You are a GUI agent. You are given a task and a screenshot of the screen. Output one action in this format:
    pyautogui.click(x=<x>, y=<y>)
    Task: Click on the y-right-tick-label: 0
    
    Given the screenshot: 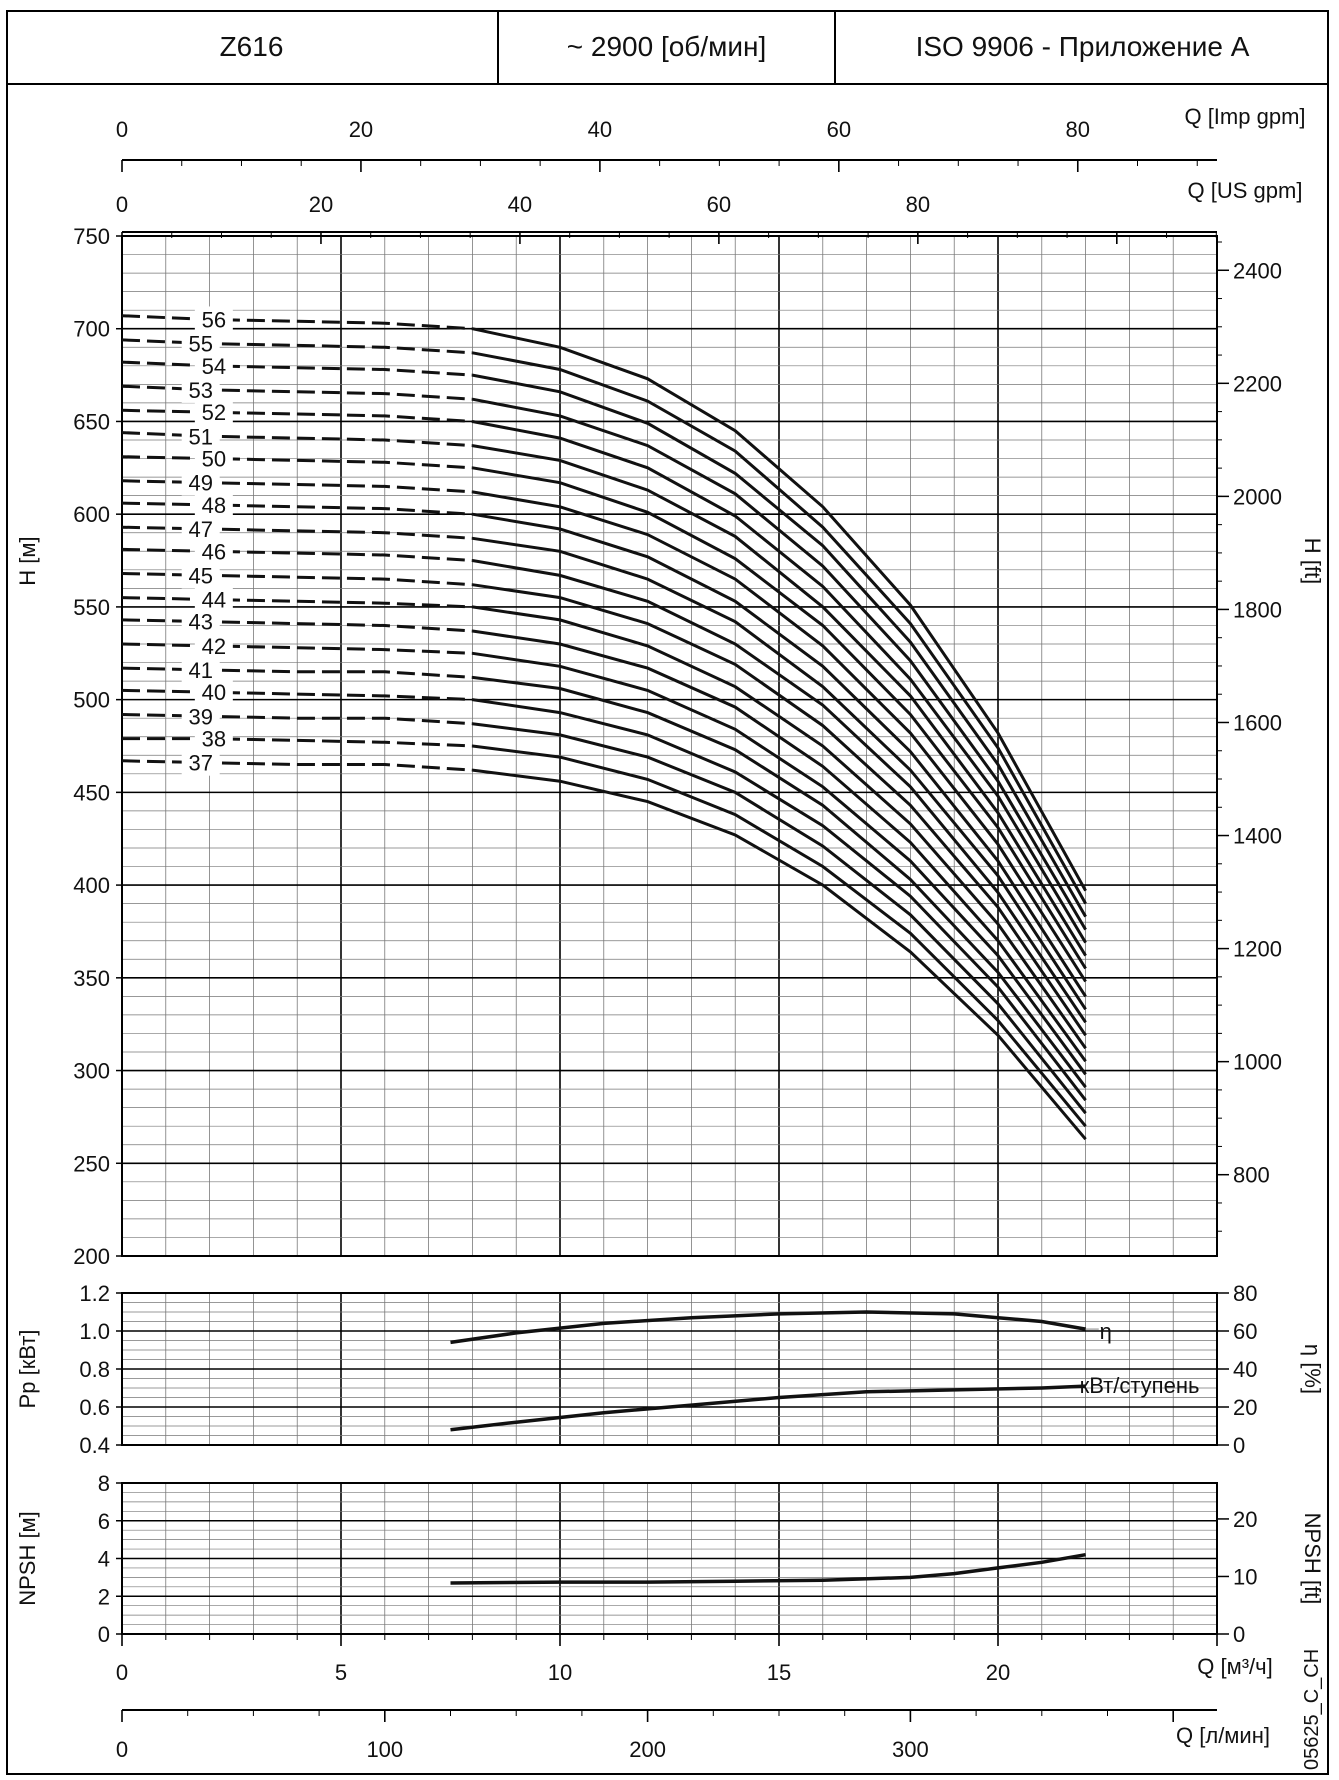 What is the action you would take?
    pyautogui.click(x=1239, y=1634)
    